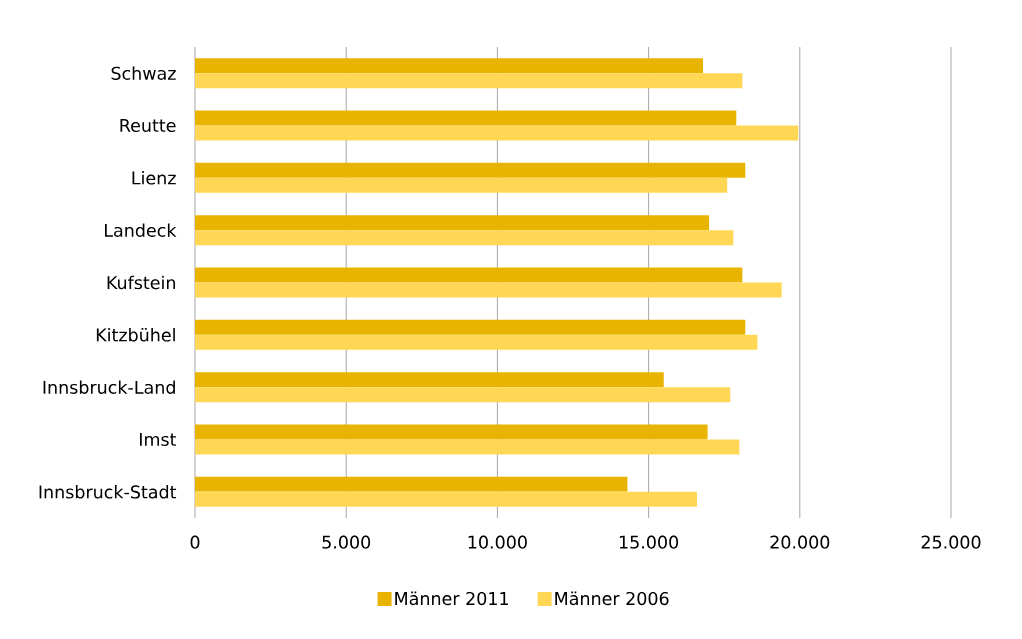  What do you see at coordinates (649, 542) in the screenshot?
I see `x-tick-label: 15.000` at bounding box center [649, 542].